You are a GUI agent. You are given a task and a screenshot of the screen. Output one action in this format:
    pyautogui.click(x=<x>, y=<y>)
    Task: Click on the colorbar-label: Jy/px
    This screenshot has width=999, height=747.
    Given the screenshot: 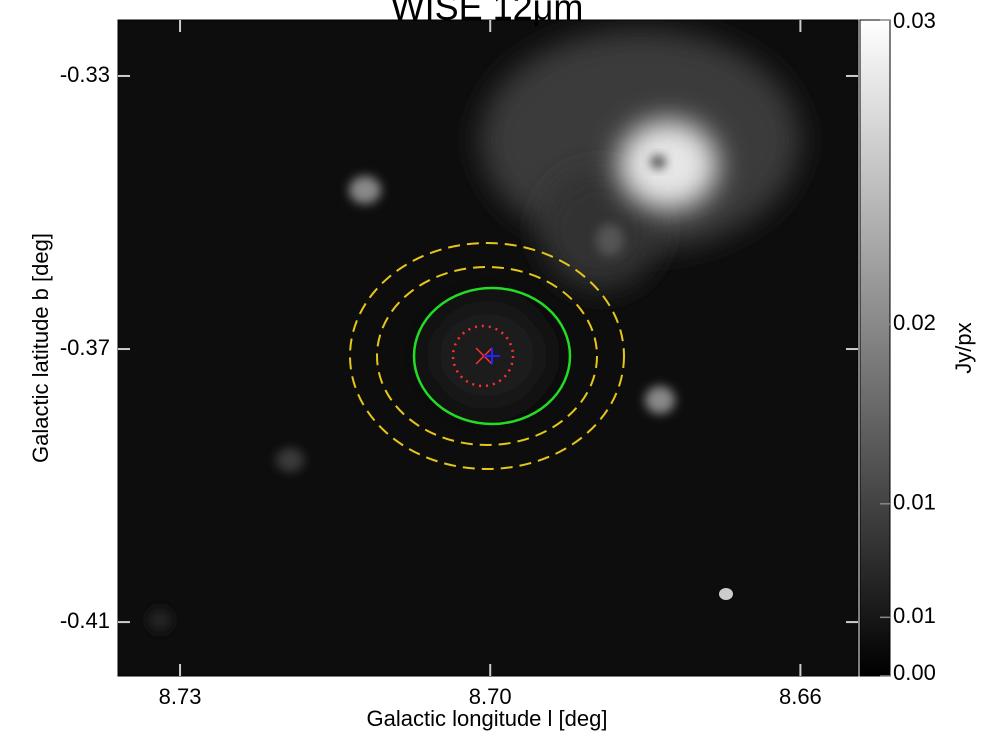 What is the action you would take?
    pyautogui.click(x=963, y=347)
    